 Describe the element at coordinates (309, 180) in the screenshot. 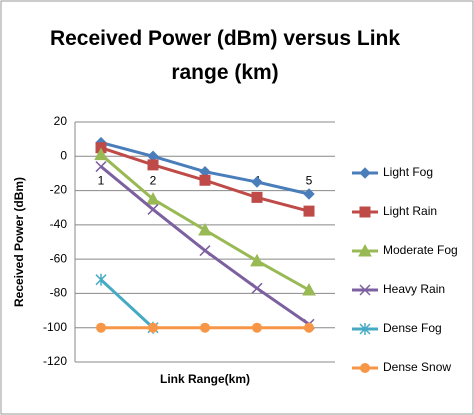

I see `x-tick-label: 5` at that location.